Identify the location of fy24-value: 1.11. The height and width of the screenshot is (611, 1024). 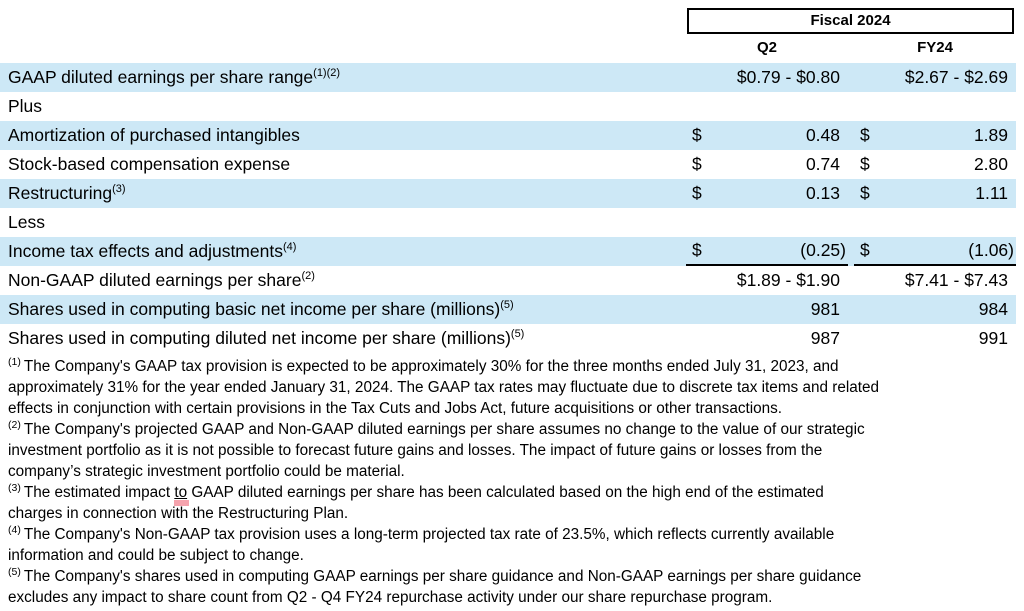
(991, 193).